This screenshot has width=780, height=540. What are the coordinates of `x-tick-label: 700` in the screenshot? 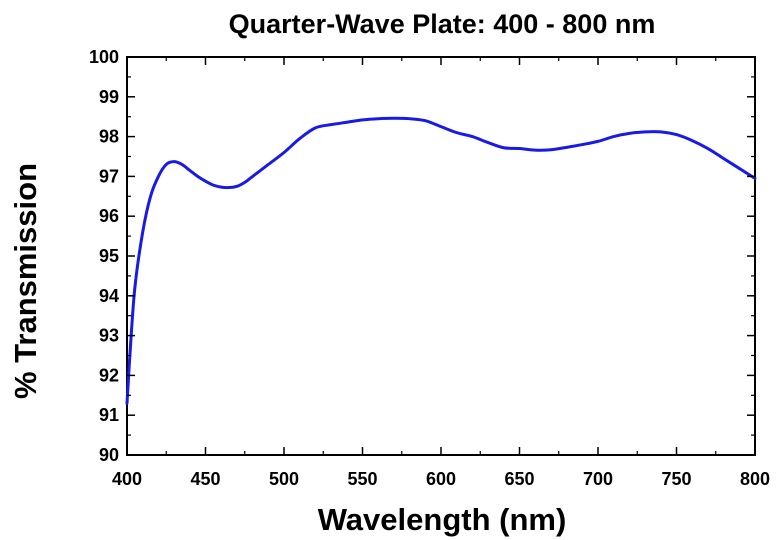 It's located at (598, 479).